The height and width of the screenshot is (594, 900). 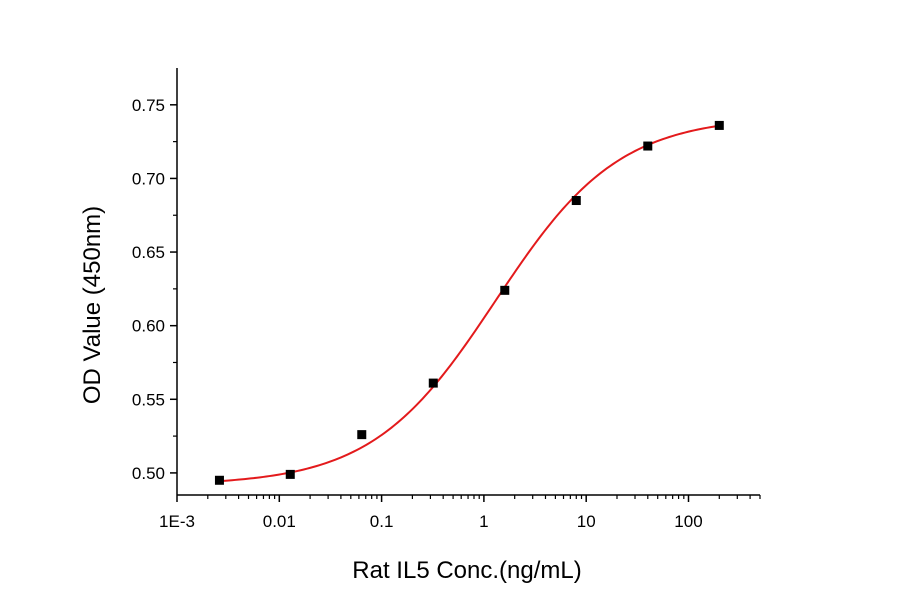 What do you see at coordinates (148, 252) in the screenshot?
I see `y-tick-label: 0.65` at bounding box center [148, 252].